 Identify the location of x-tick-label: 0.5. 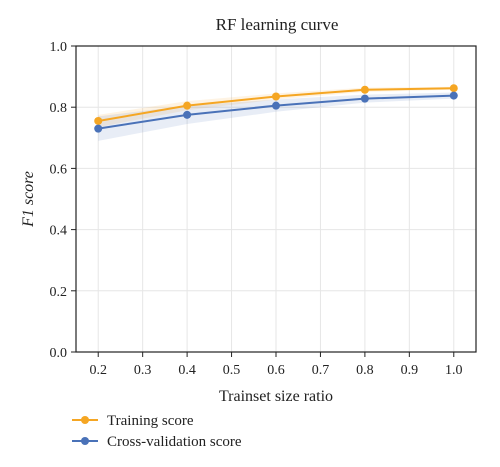
(232, 370).